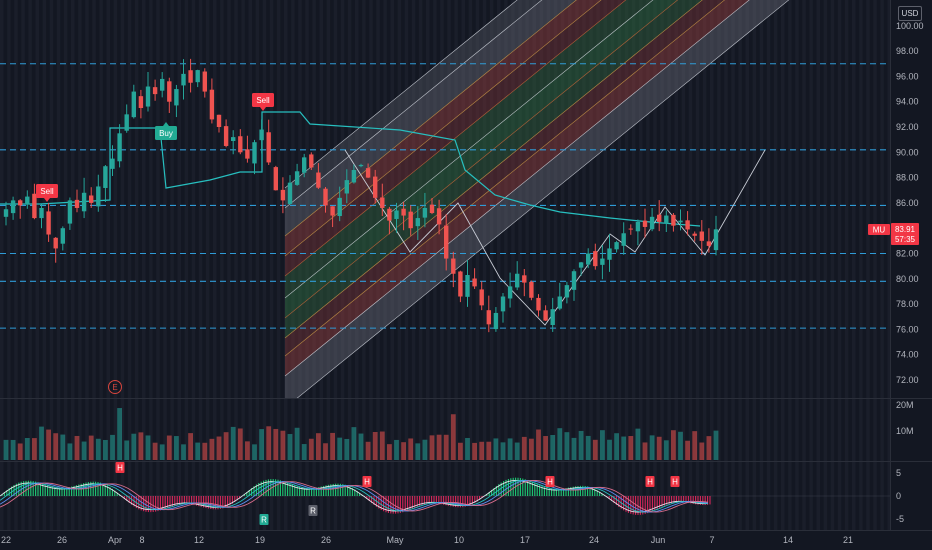 This screenshot has width=932, height=550. I want to click on time-axis: 22 26 Apr 8 12 19 26 May 10 17 24 Jun 7 14 21, so click(427, 540).